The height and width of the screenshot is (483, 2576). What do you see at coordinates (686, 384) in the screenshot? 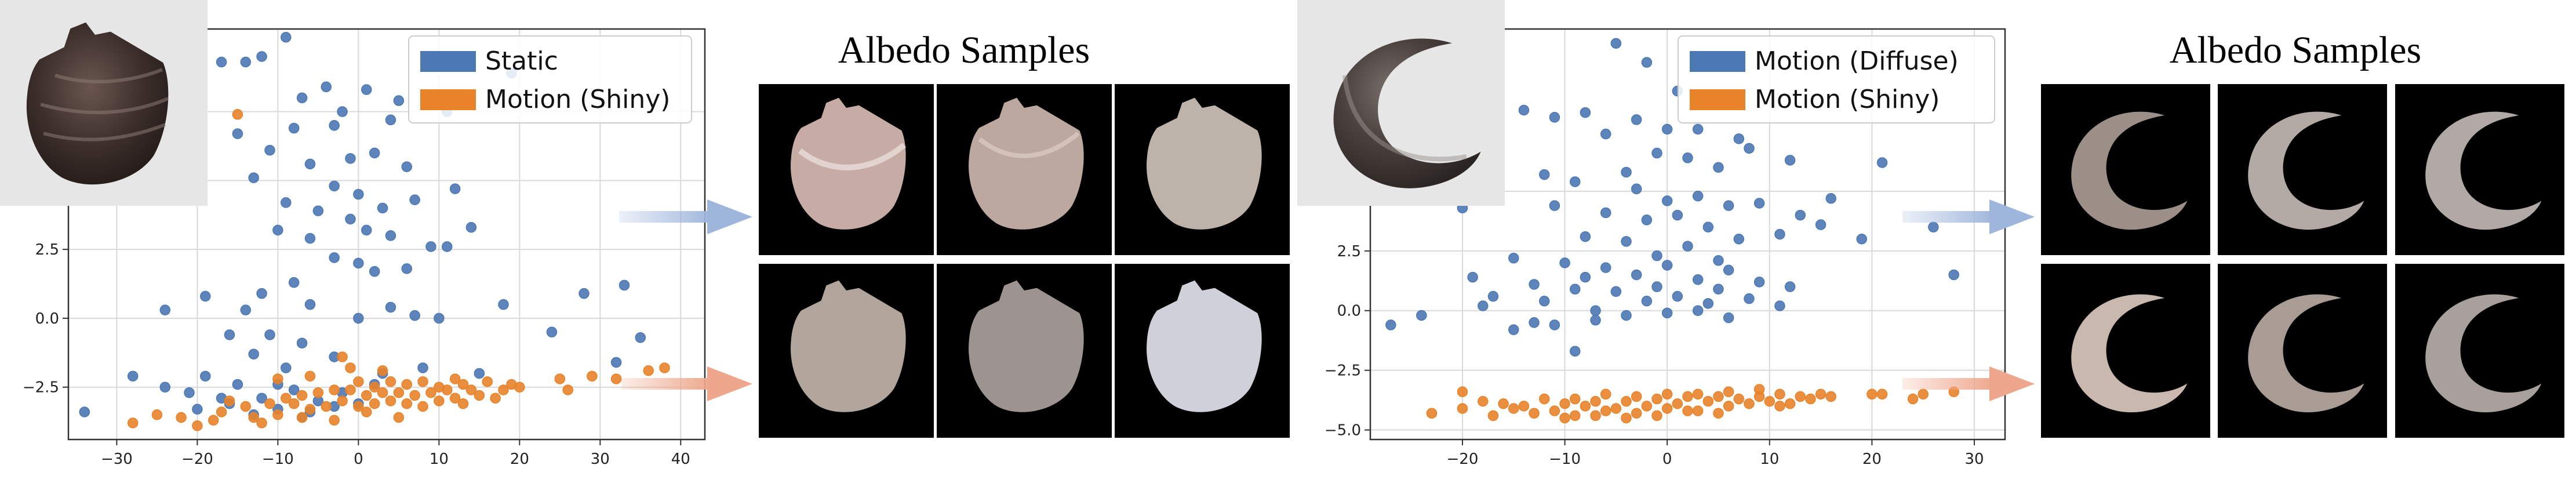
I see `arrow-orange-left` at bounding box center [686, 384].